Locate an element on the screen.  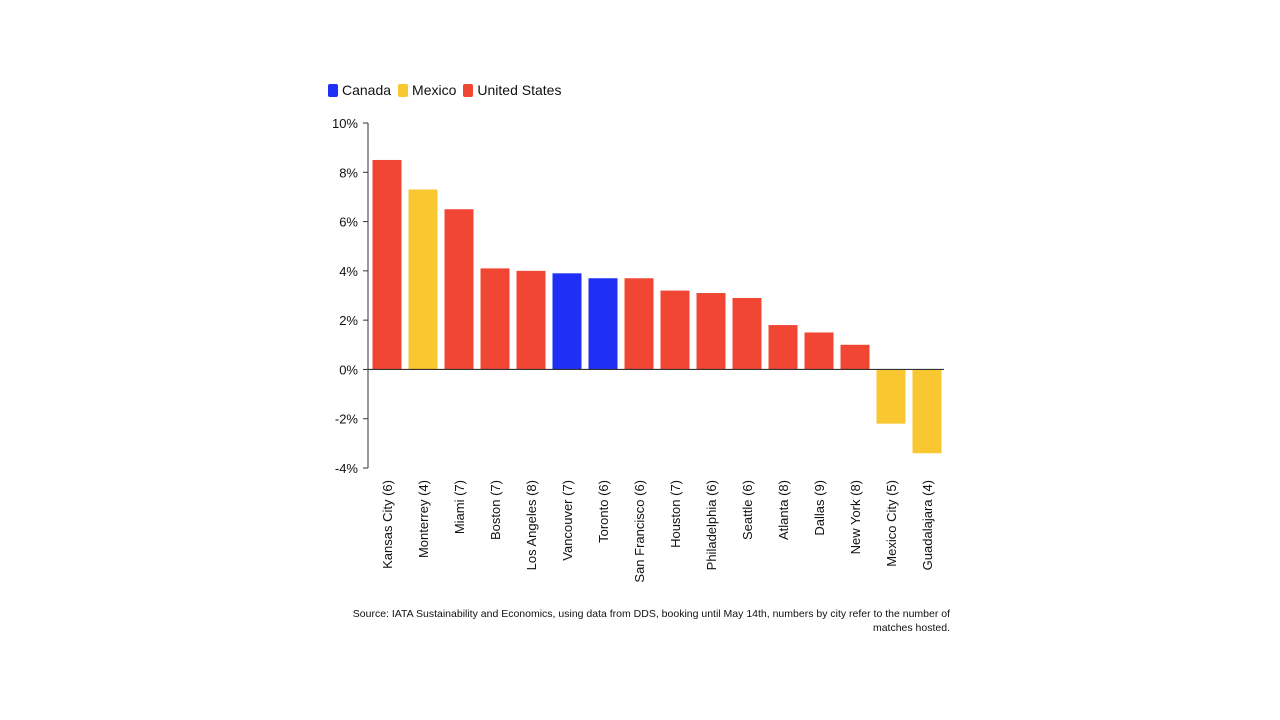
x-category-label: Houston (7) is located at coordinates (675, 514).